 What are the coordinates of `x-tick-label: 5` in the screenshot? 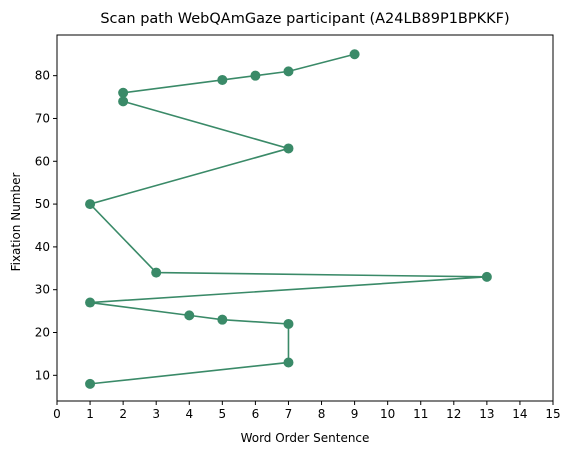 It's located at (223, 414).